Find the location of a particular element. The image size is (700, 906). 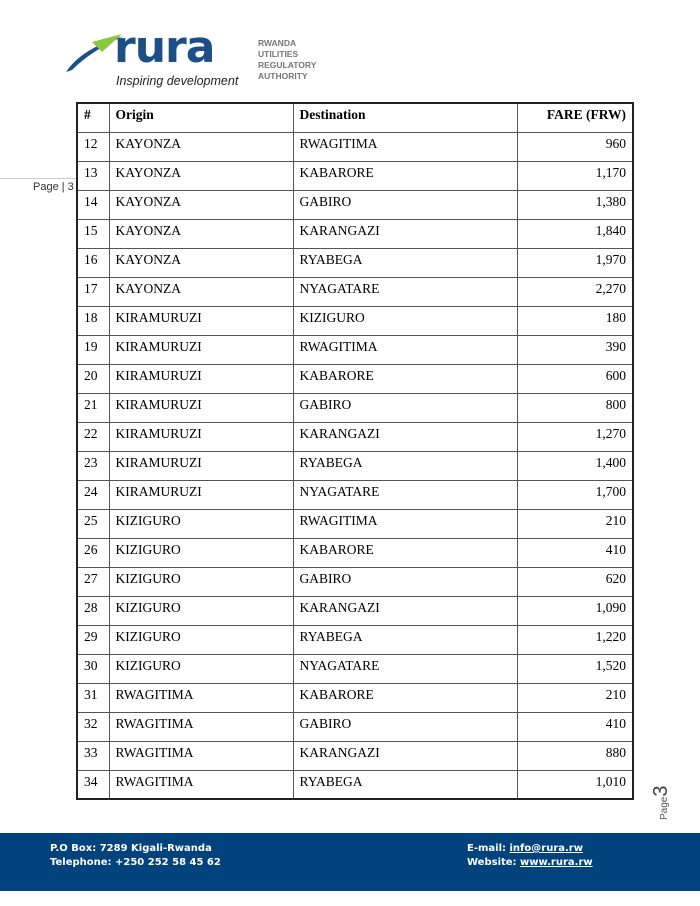

table-row: 15 KAYONZA KARANGAZI 1,840 is located at coordinates (355, 233).